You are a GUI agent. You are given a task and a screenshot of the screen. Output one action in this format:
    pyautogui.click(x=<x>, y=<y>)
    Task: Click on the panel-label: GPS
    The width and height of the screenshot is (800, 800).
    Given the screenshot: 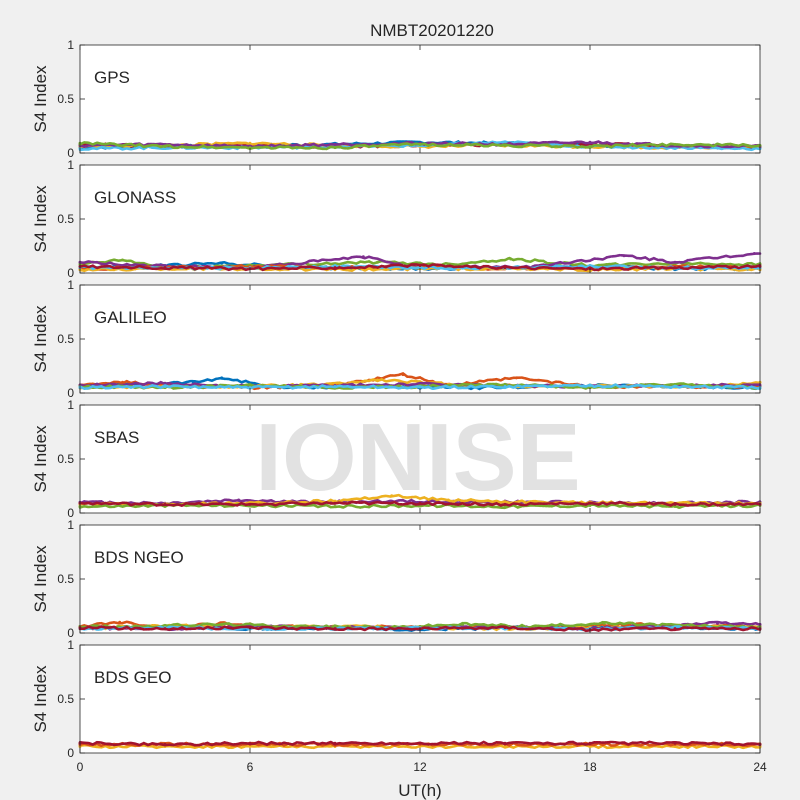 What is the action you would take?
    pyautogui.click(x=112, y=77)
    